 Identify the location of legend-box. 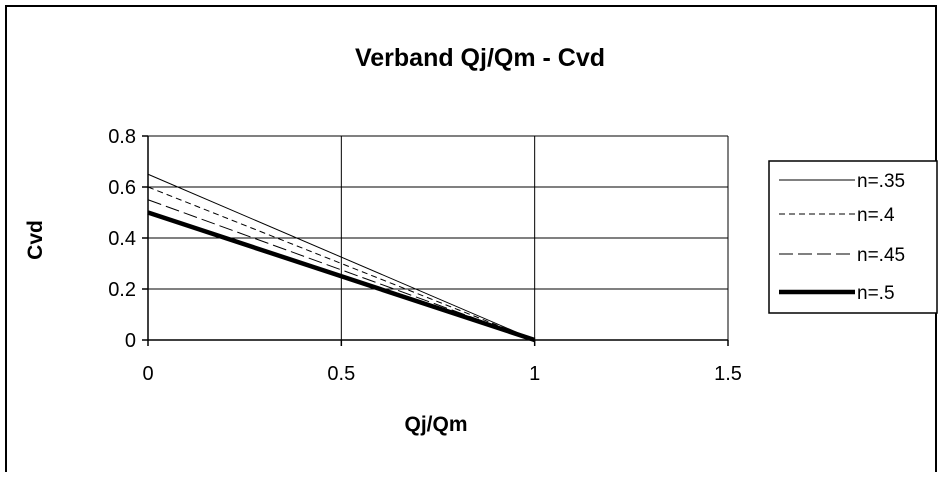
(853, 237).